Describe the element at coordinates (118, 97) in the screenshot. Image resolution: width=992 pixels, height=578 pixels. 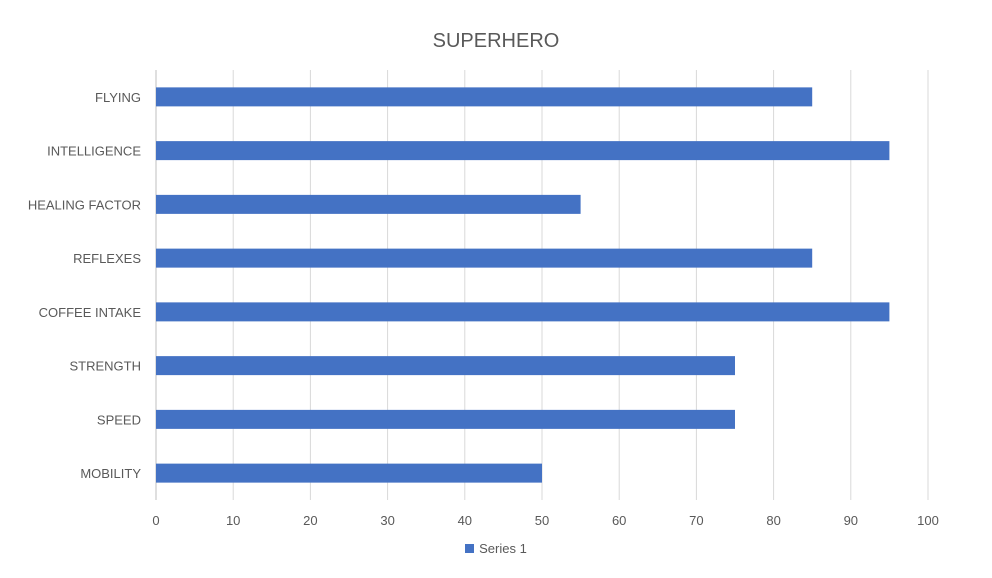
I see `category-label: FLYING` at that location.